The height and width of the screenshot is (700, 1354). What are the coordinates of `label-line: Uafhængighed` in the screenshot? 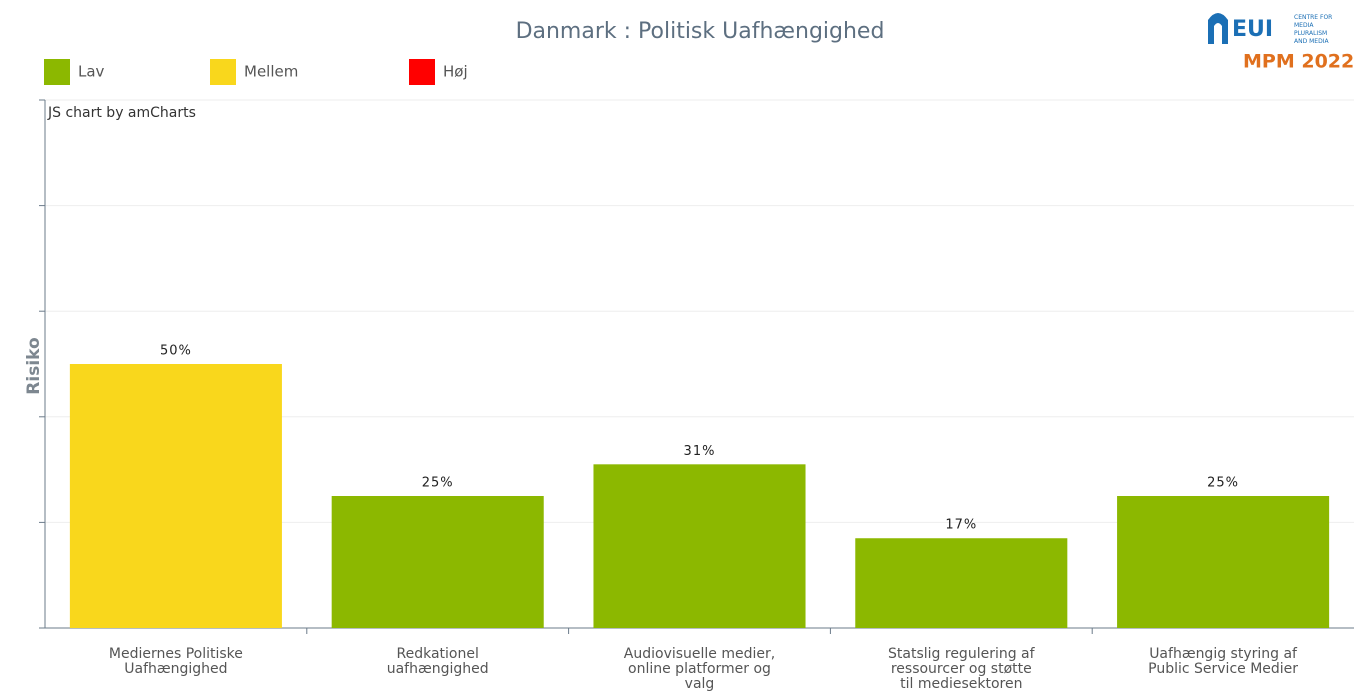 It's located at (175, 669).